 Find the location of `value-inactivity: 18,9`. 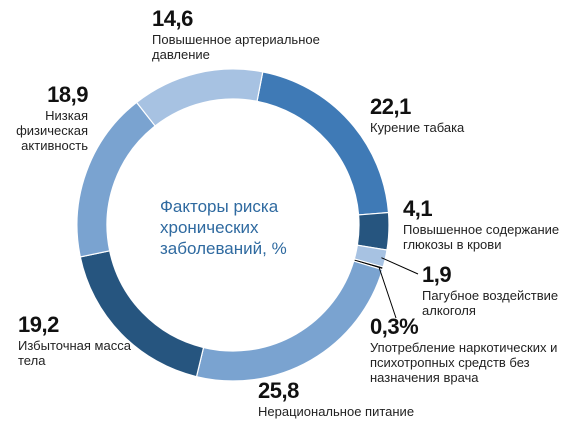

value-inactivity: 18,9 is located at coordinates (67, 94).